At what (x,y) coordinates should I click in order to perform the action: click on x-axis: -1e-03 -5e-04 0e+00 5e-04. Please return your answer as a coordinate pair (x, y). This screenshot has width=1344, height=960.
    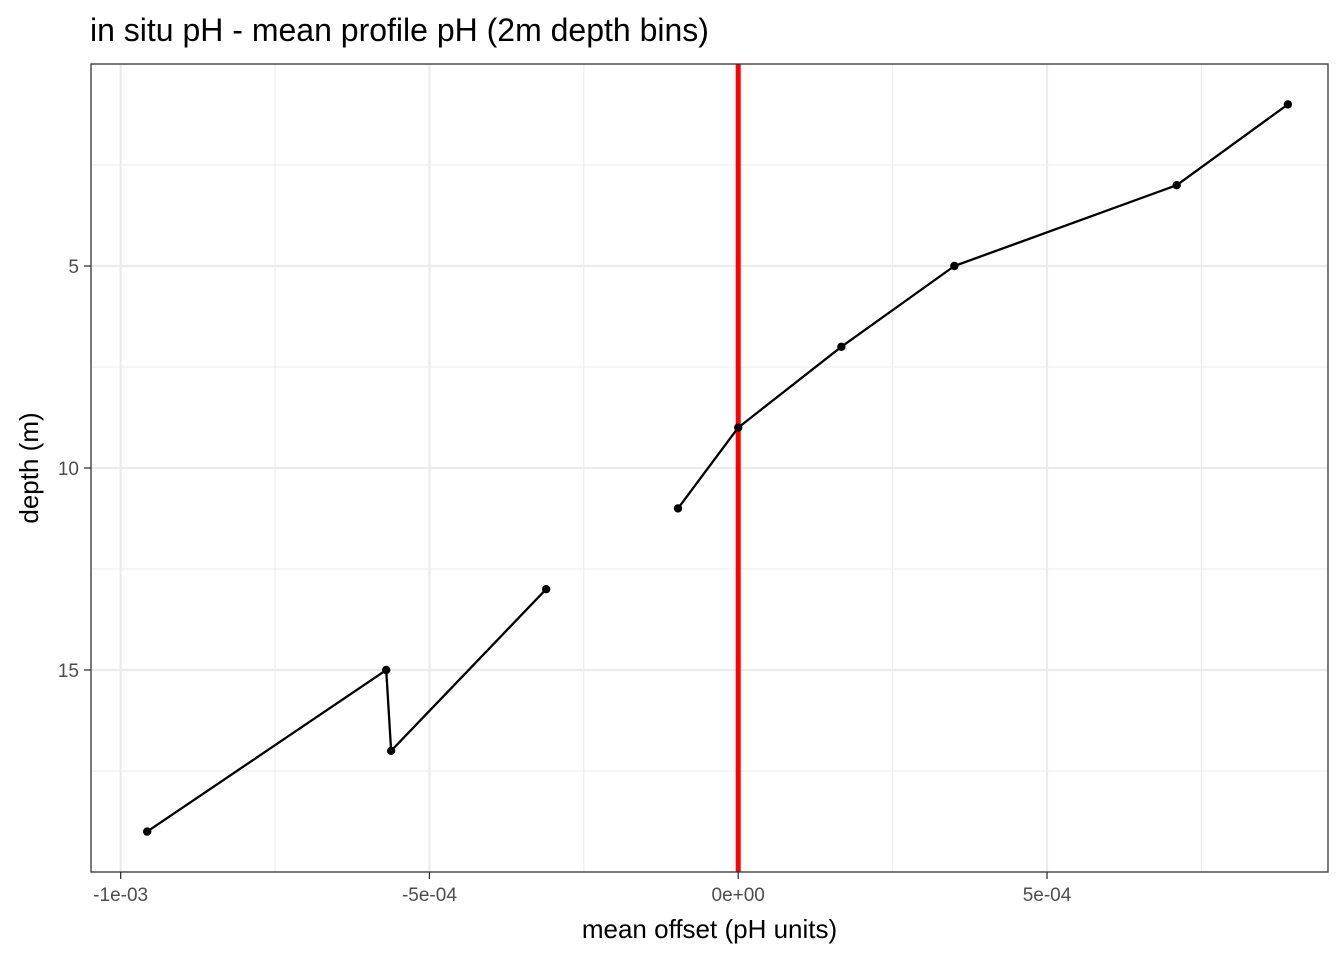
    Looking at the image, I should click on (582, 889).